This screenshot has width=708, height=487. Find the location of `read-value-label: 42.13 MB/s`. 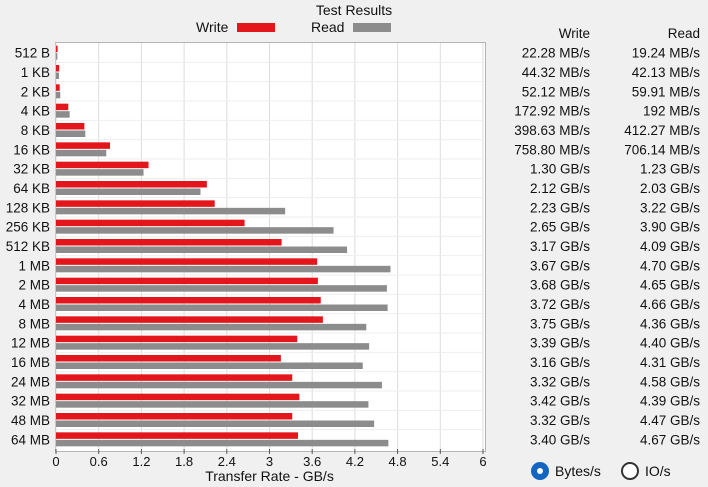

read-value-label: 42.13 MB/s is located at coordinates (666, 72).